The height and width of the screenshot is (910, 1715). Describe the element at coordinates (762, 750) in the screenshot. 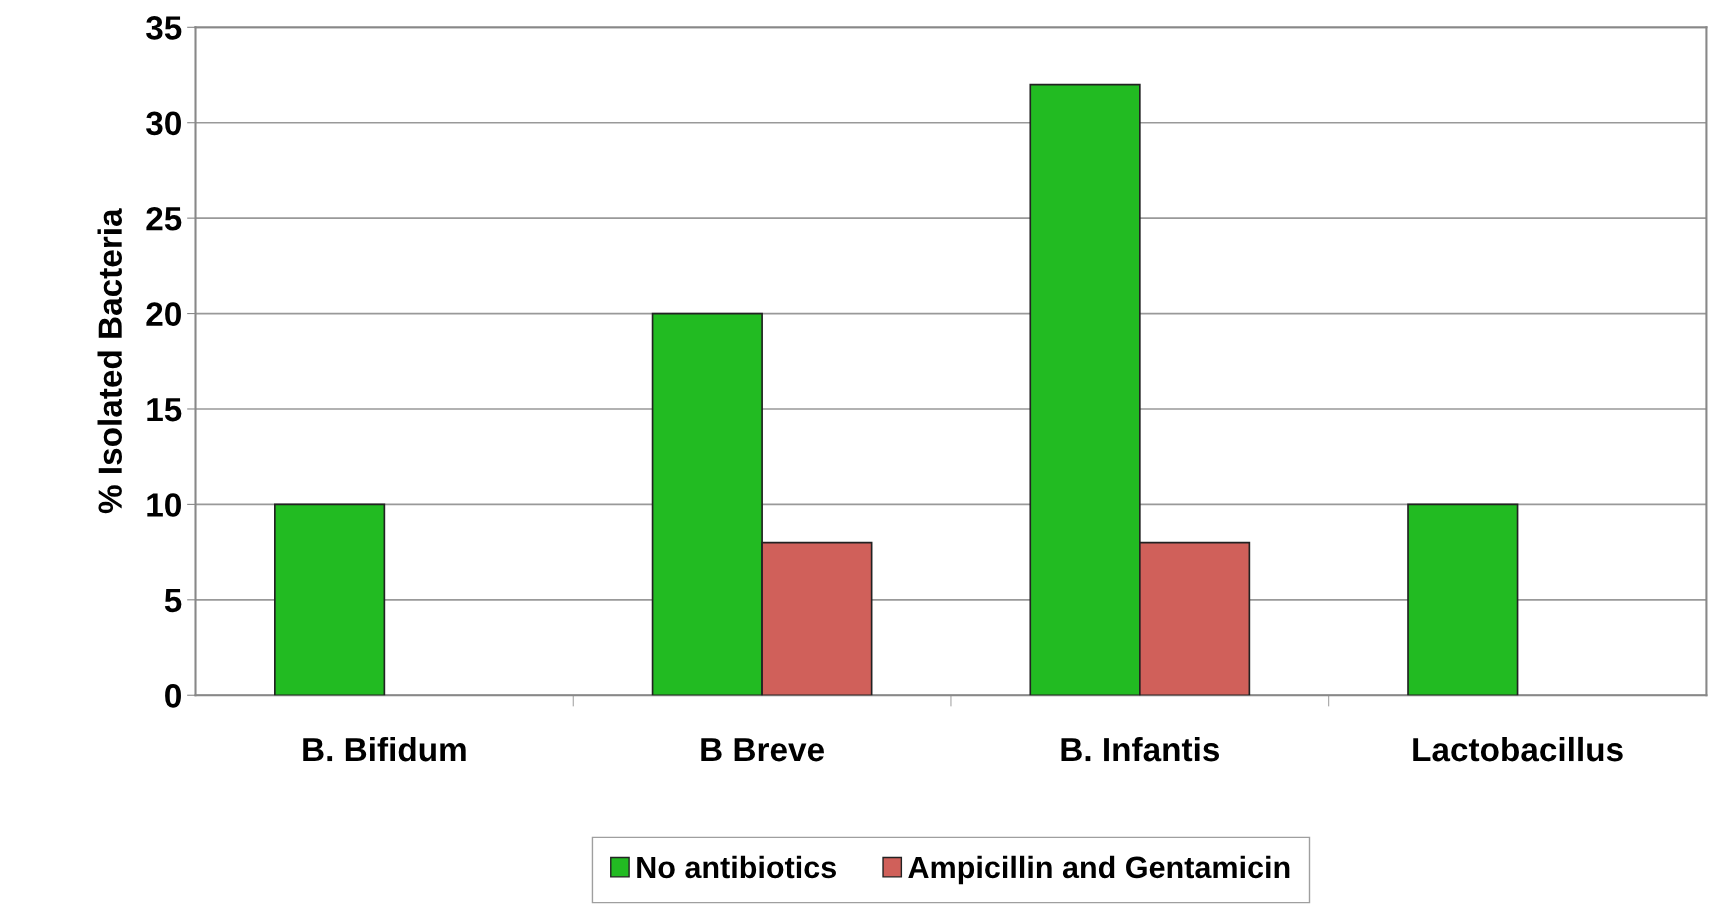

I see `x-tick-label: B Breve` at that location.